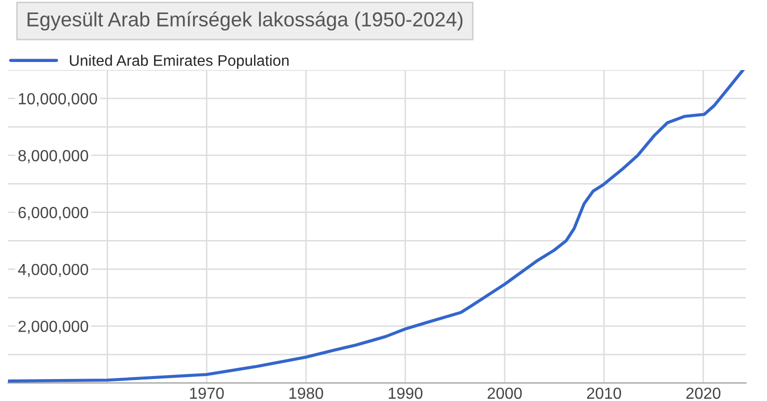 This screenshot has width=767, height=401. What do you see at coordinates (53, 213) in the screenshot?
I see `y-tick-label: 6,000,000` at bounding box center [53, 213].